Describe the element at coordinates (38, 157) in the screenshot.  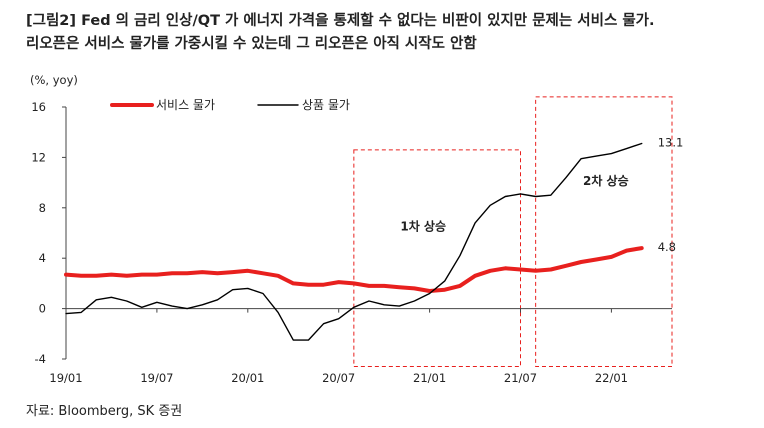
I see `y-tick-label: 12` at that location.